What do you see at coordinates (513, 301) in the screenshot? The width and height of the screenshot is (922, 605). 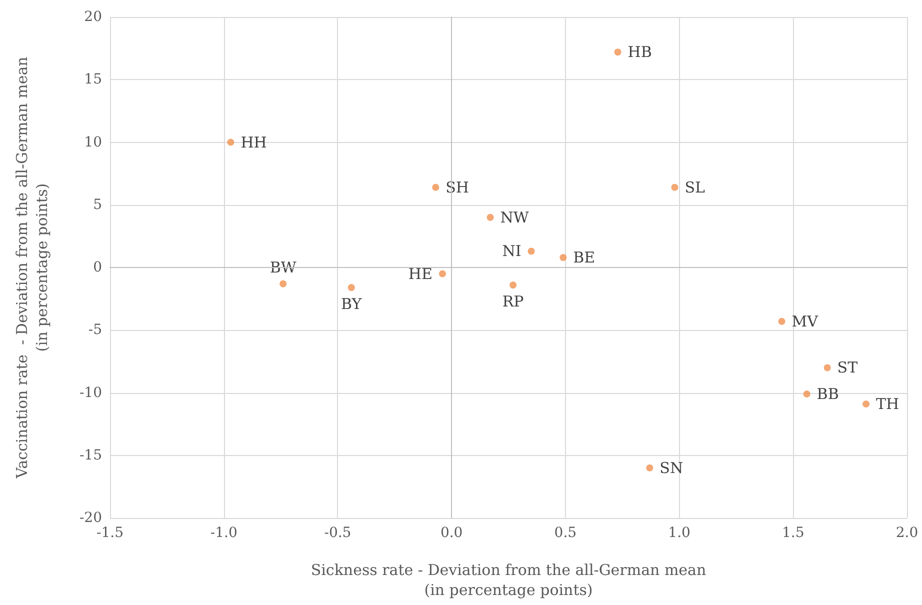 I see `annotation: RP` at bounding box center [513, 301].